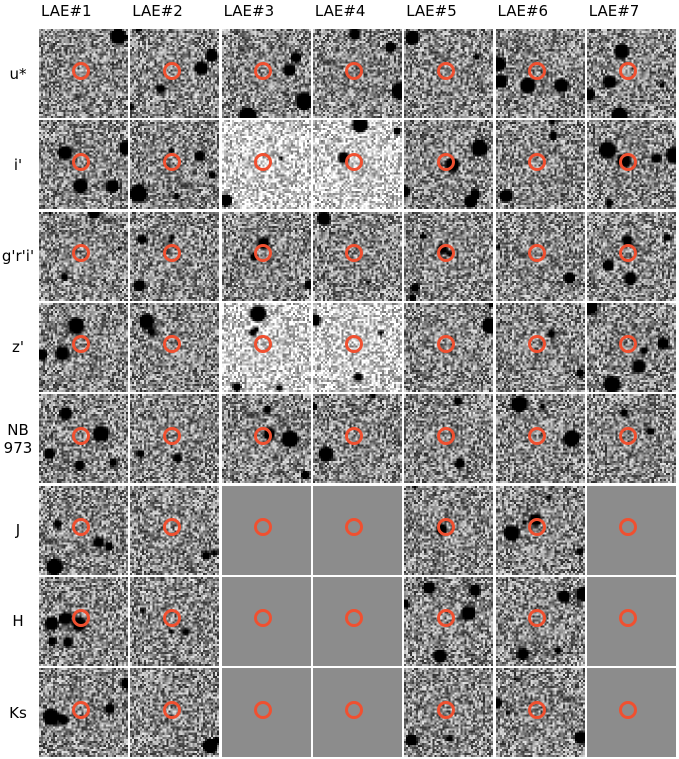 The height and width of the screenshot is (759, 679). What do you see at coordinates (18, 621) in the screenshot?
I see `row-label: H` at bounding box center [18, 621].